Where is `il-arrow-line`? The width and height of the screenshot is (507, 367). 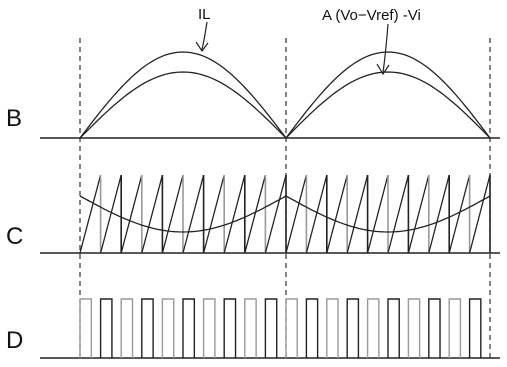
il-arrow-line is located at coordinates (204, 36).